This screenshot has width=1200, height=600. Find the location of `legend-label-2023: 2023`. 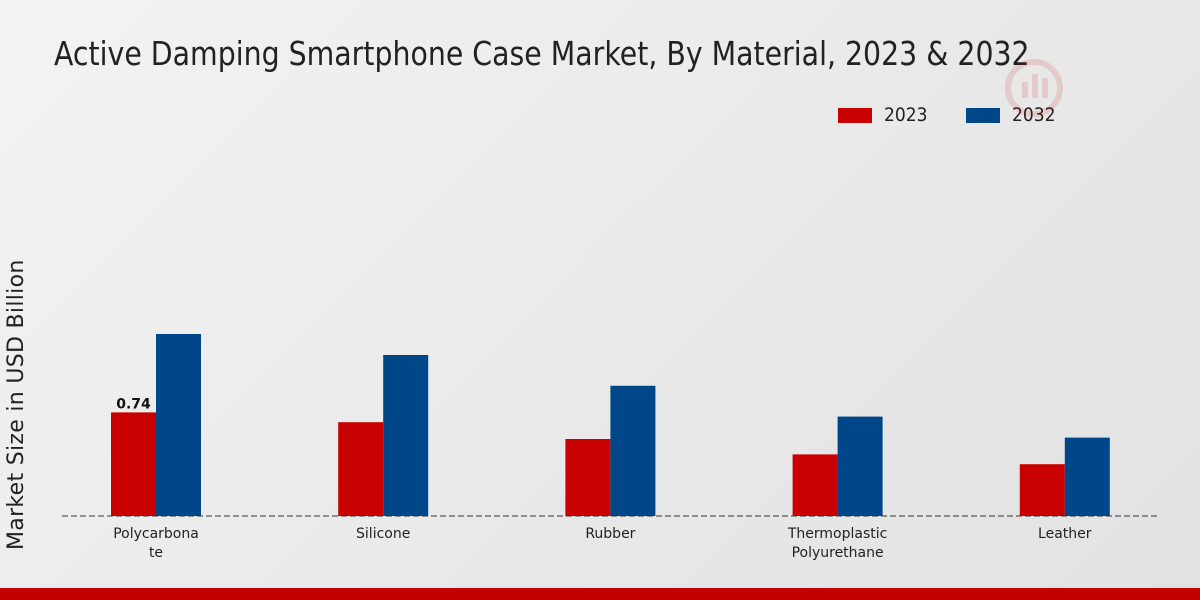

legend-label-2023: 2023 is located at coordinates (906, 115).